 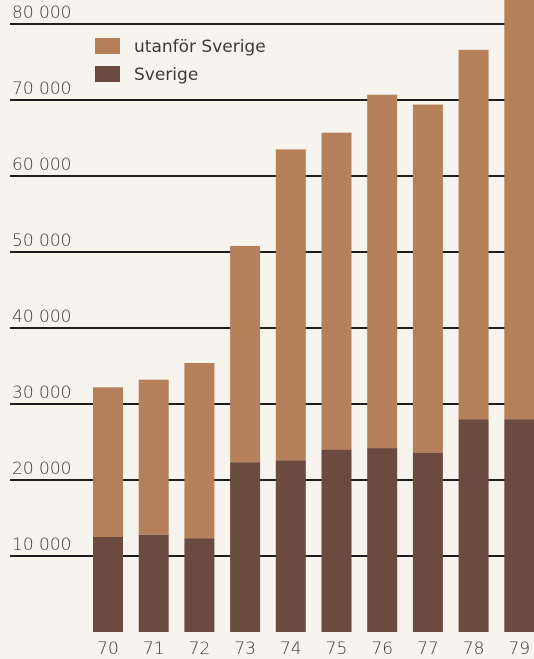 I want to click on x-tick-label: 79, so click(x=519, y=649).